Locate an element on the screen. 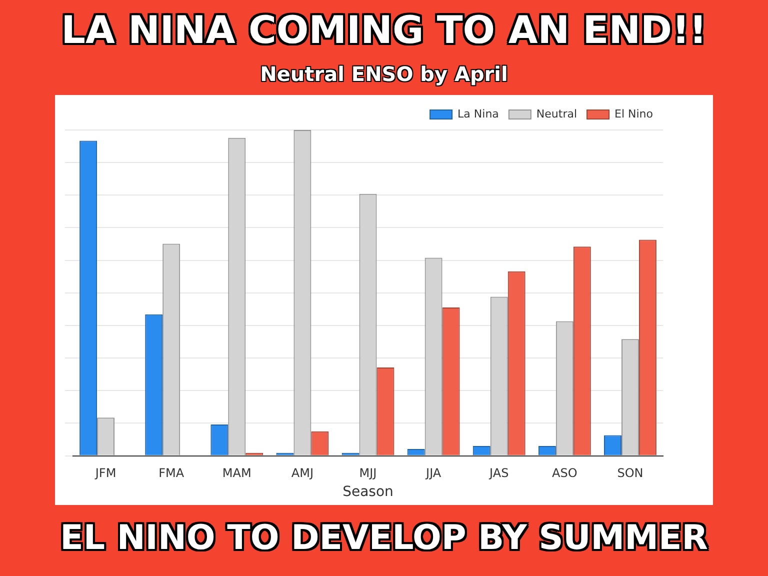  x-tick-label: MAM is located at coordinates (237, 473).